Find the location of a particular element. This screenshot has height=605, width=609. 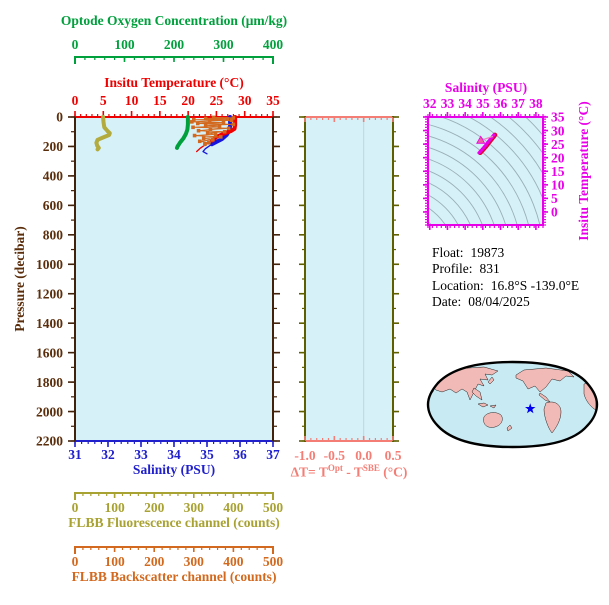

map-land-group is located at coordinates (512, 399).